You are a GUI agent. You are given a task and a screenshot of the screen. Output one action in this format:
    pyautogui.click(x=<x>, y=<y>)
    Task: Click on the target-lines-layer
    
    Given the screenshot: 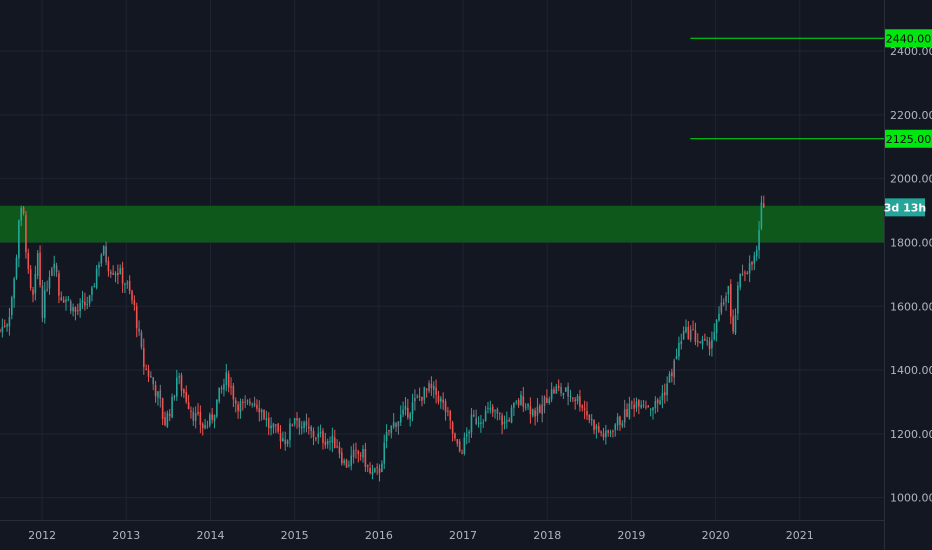 What is the action you would take?
    pyautogui.click(x=787, y=88)
    